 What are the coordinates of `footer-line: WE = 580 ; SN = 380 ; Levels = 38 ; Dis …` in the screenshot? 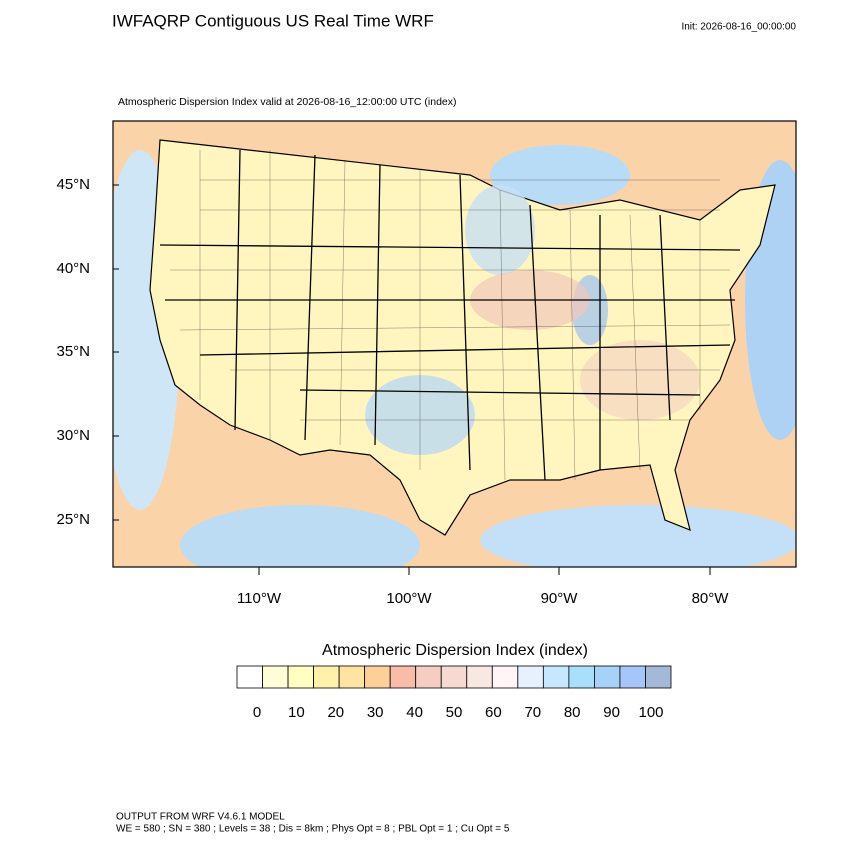 It's located at (313, 829).